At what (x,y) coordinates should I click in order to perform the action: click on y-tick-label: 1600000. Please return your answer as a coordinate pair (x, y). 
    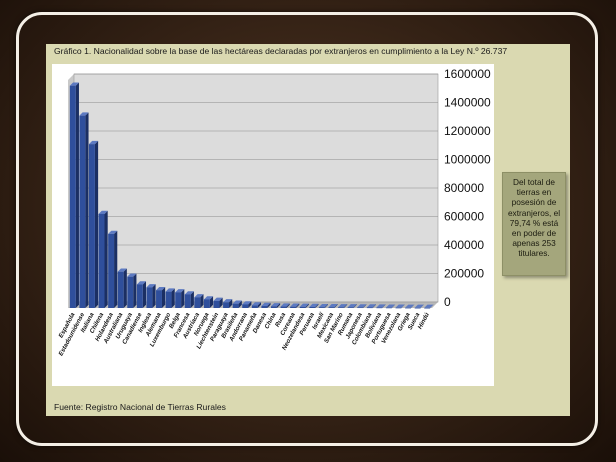
    Looking at the image, I should click on (467, 74).